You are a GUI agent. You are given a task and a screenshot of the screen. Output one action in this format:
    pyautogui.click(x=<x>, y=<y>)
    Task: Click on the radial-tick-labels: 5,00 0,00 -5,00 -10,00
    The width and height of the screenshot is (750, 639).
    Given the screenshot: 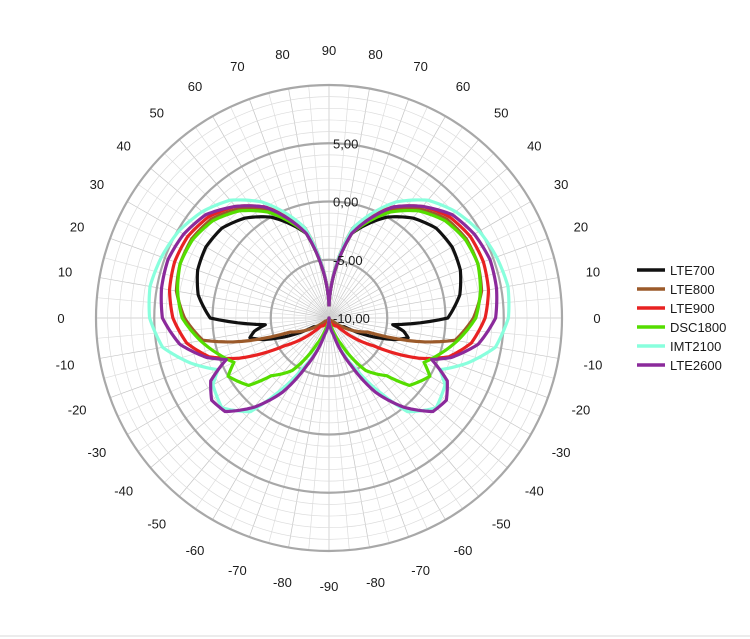 What is the action you would take?
    pyautogui.click(x=351, y=231)
    